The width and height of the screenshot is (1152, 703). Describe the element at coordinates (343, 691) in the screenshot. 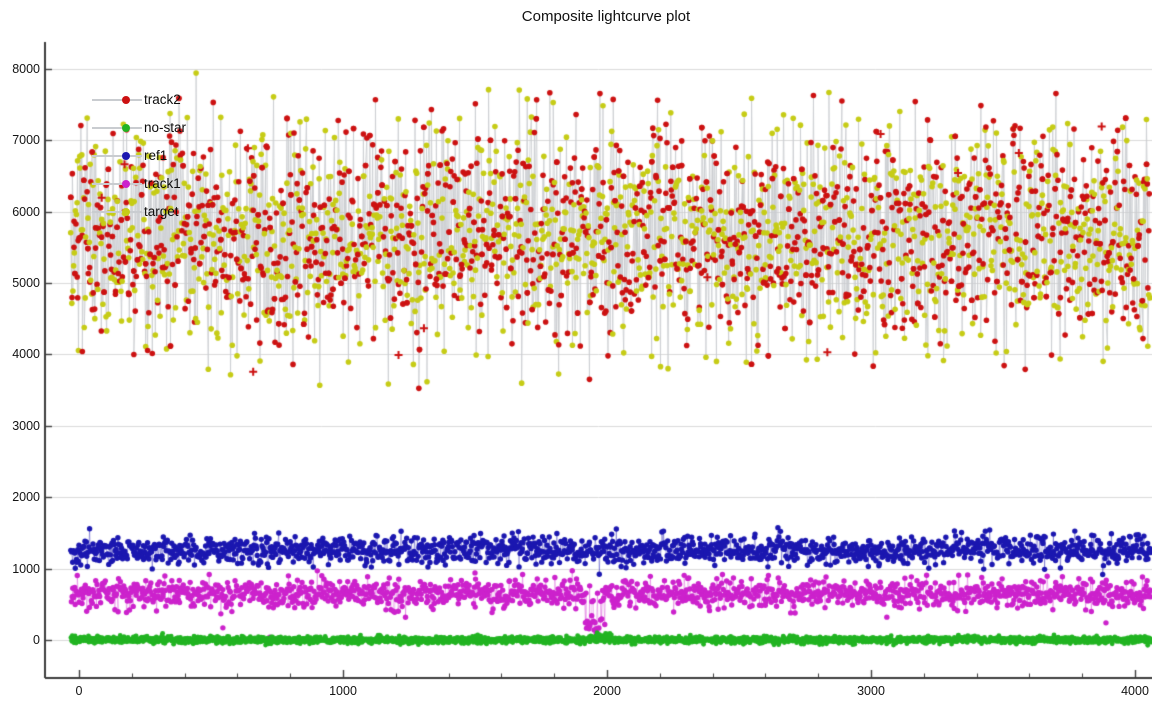

I see `x-tick-label: 1000` at that location.